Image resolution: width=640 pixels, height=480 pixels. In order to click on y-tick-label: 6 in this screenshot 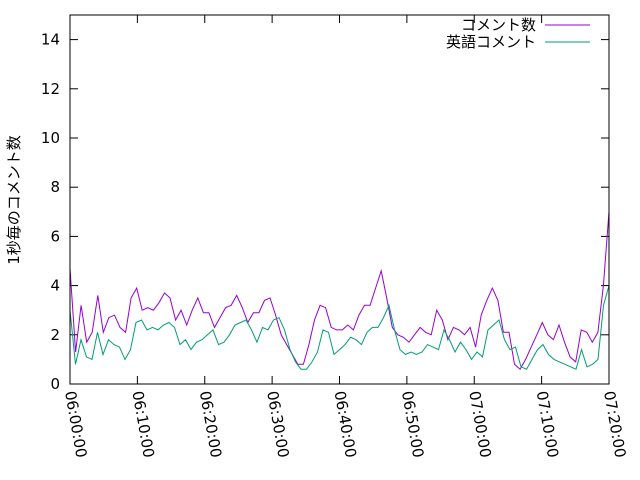, I will do `click(55, 236)`.